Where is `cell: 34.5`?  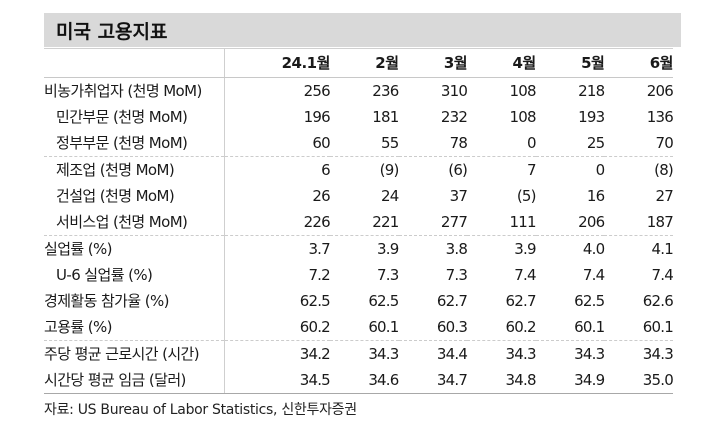 cell: 34.5 is located at coordinates (277, 380).